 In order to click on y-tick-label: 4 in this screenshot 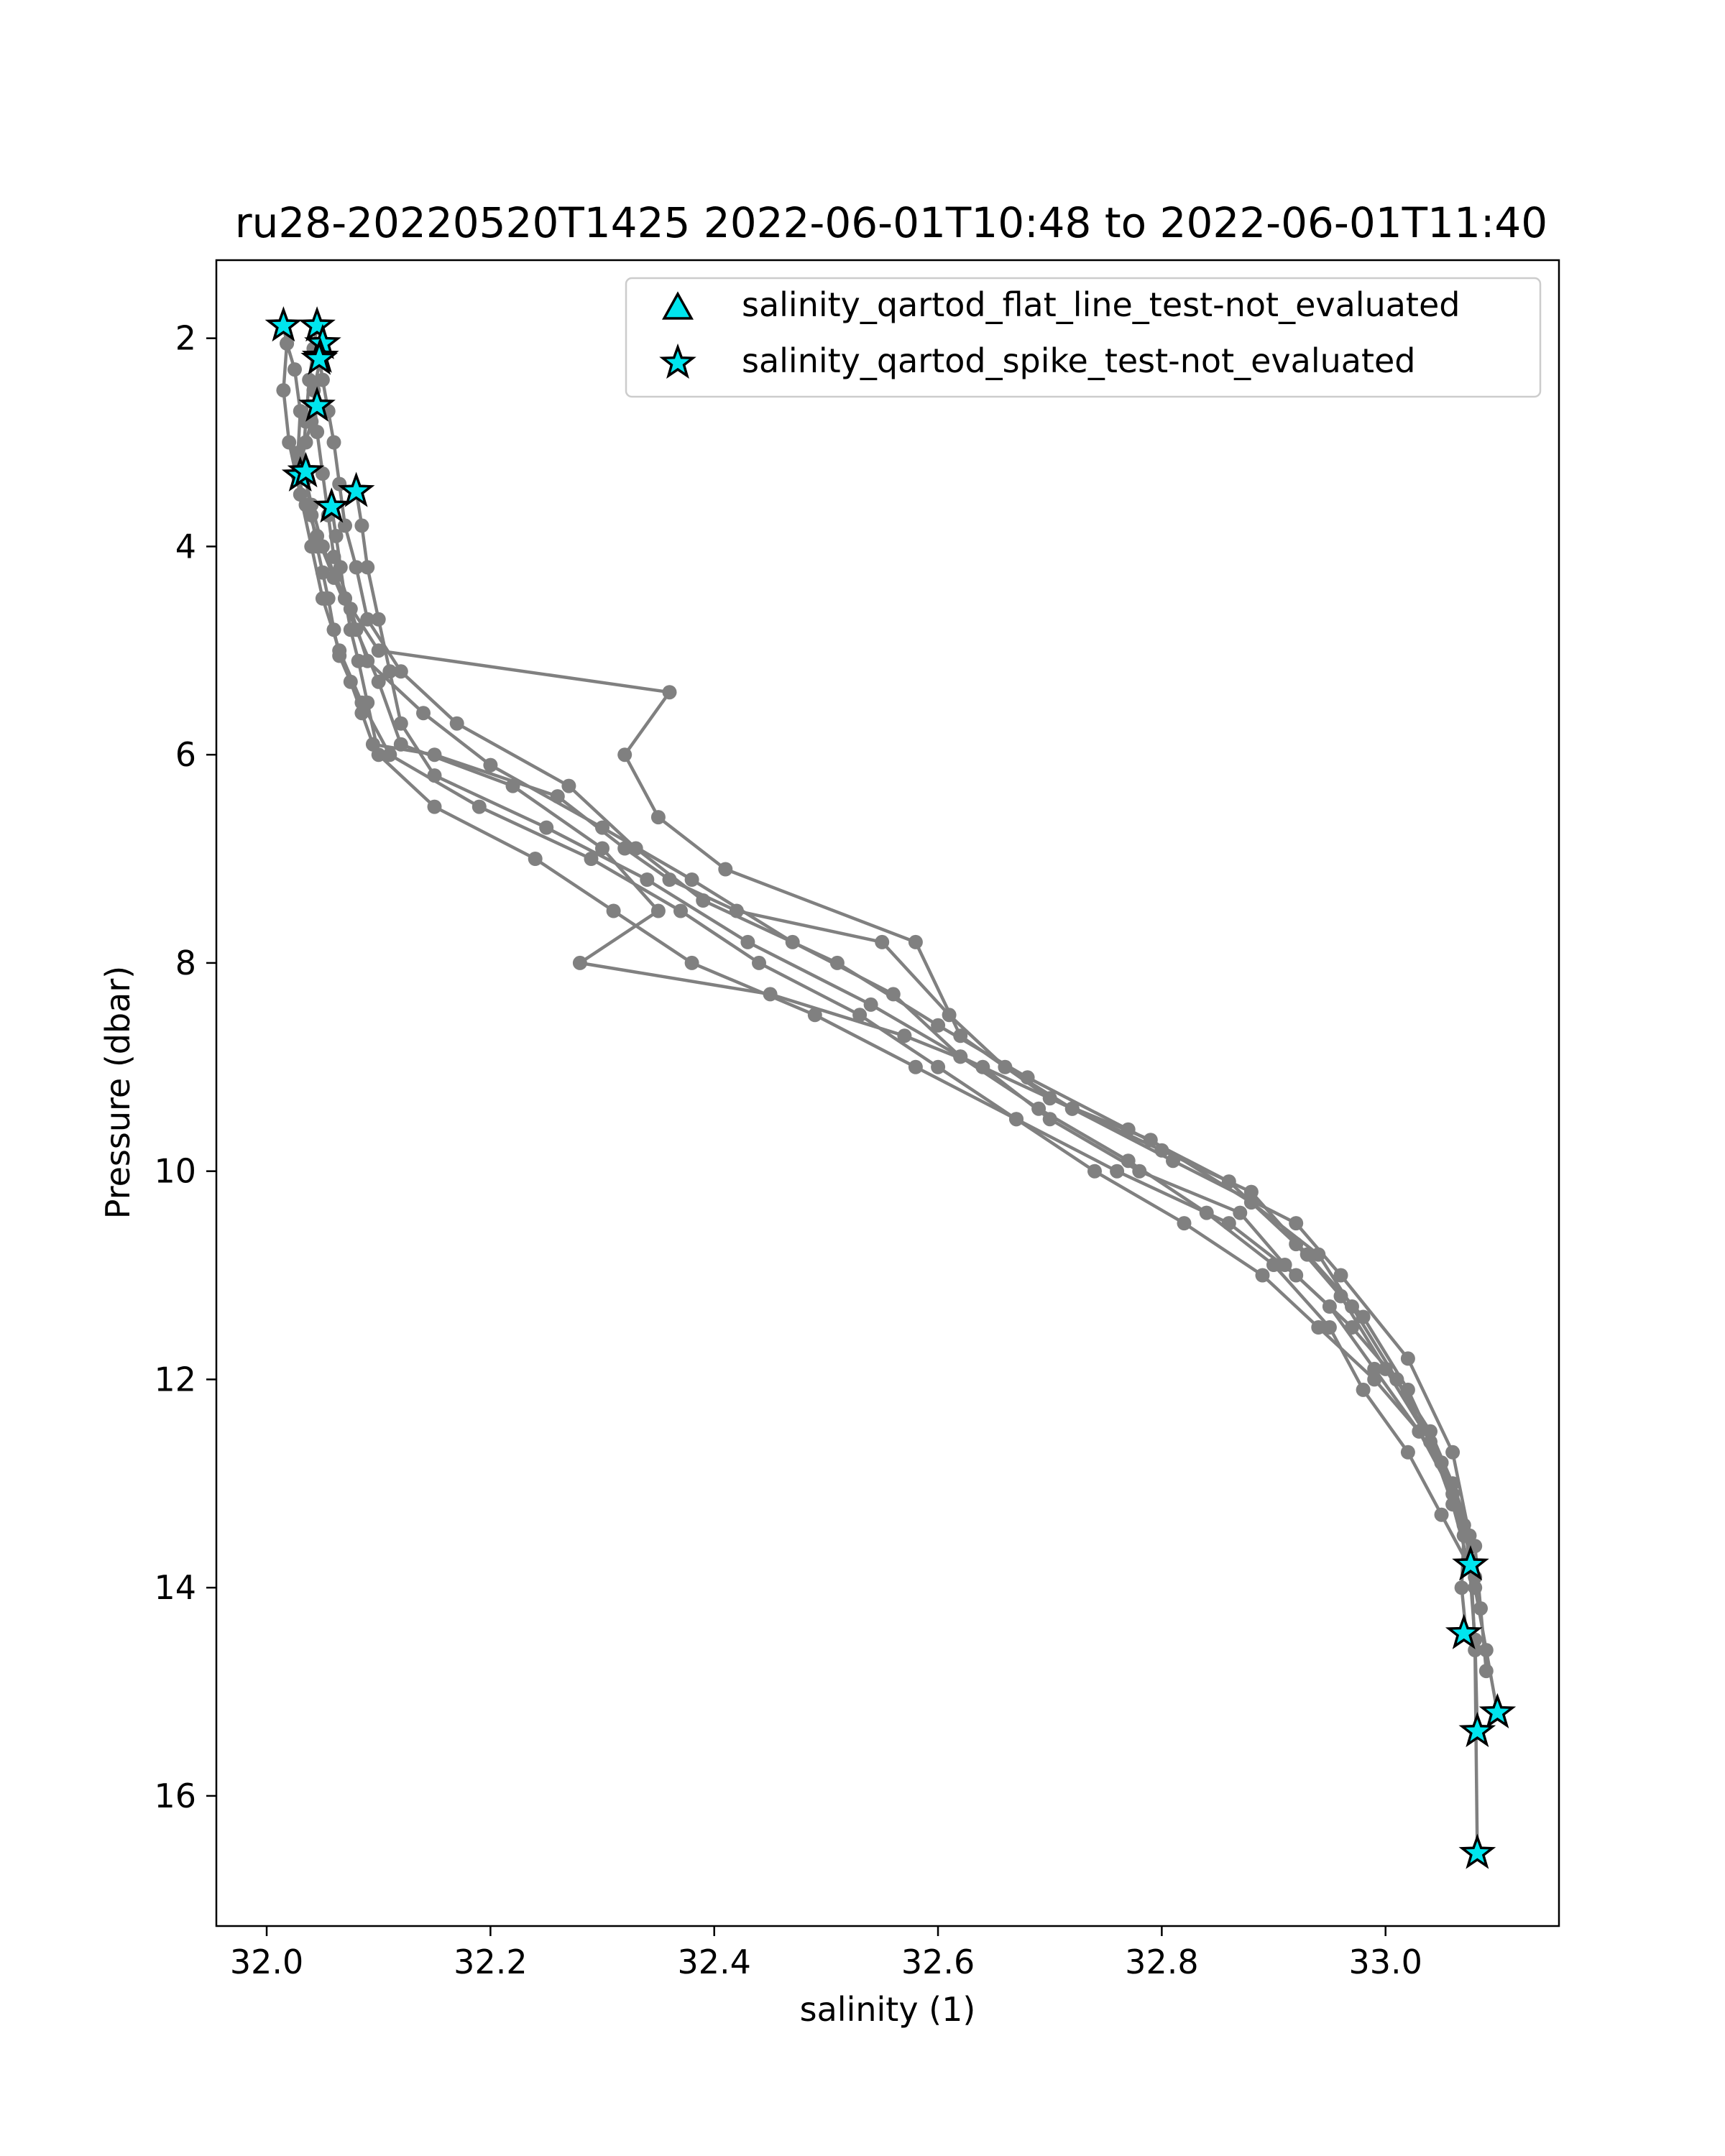, I will do `click(185, 546)`.